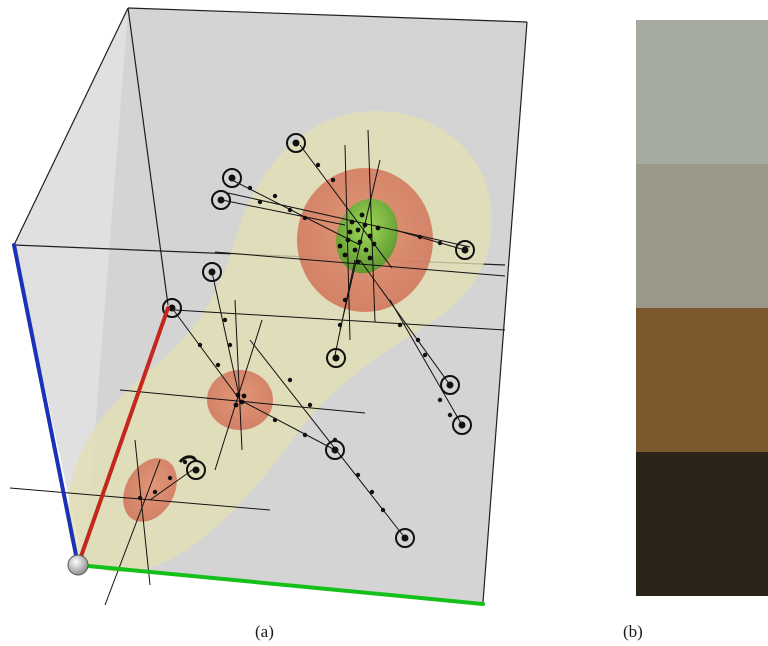  What do you see at coordinates (280, 584) in the screenshot?
I see `axis-z` at bounding box center [280, 584].